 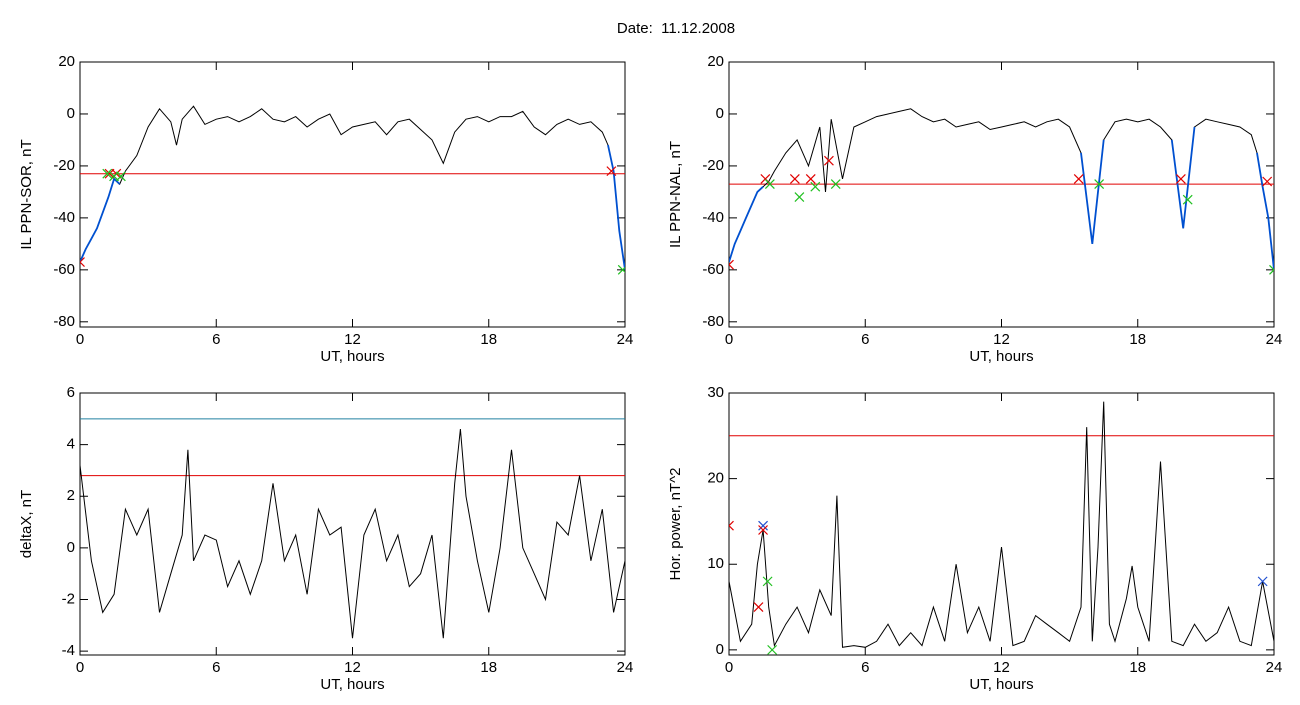 I want to click on y-axis-label: deltaX, nT, so click(x=26, y=524).